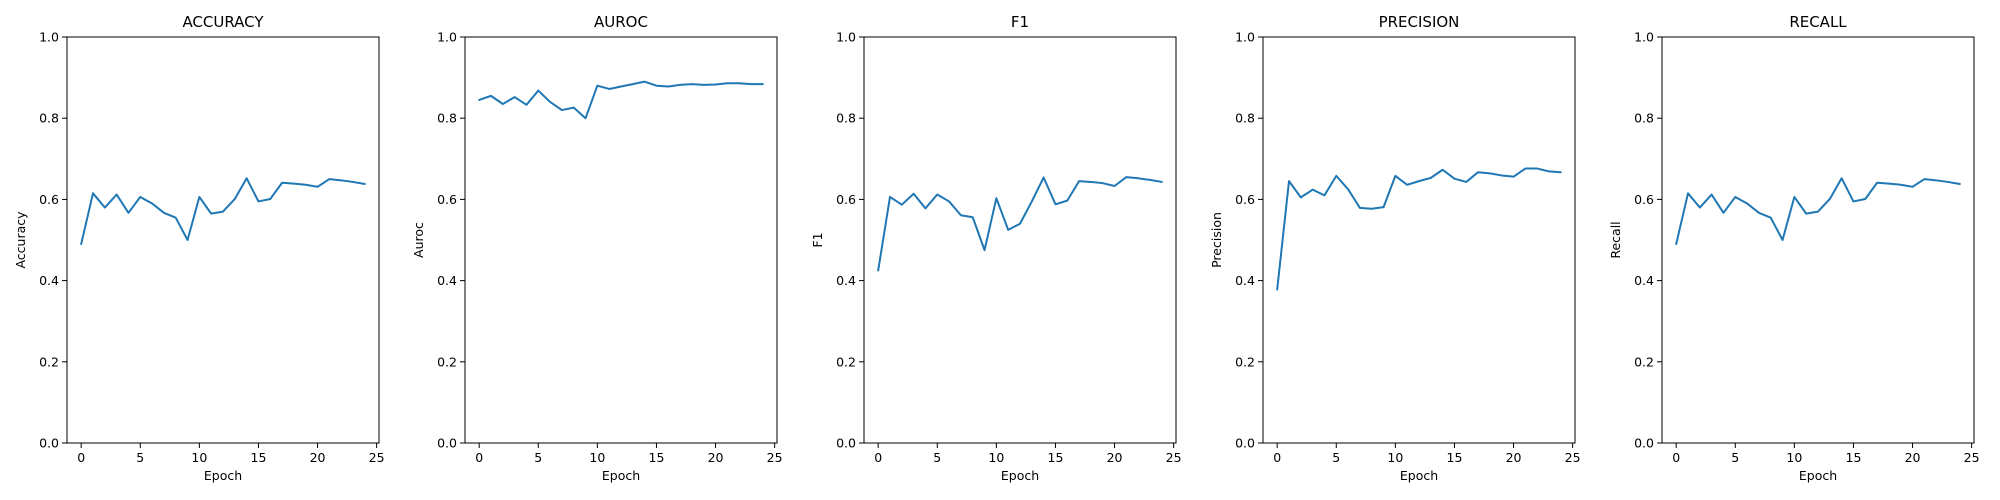  I want to click on recall-y-tick-label: 0.2, so click(1644, 361).